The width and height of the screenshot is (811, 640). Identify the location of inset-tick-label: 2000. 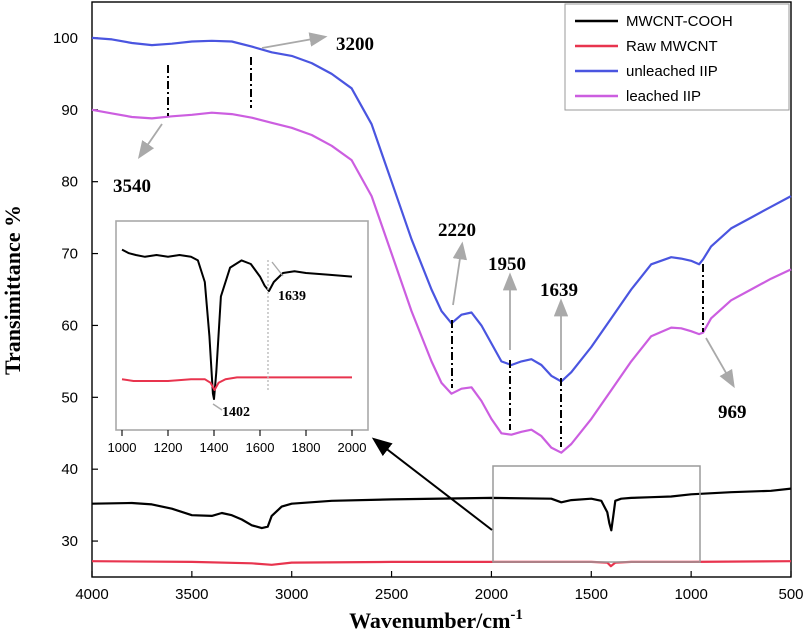
(352, 447).